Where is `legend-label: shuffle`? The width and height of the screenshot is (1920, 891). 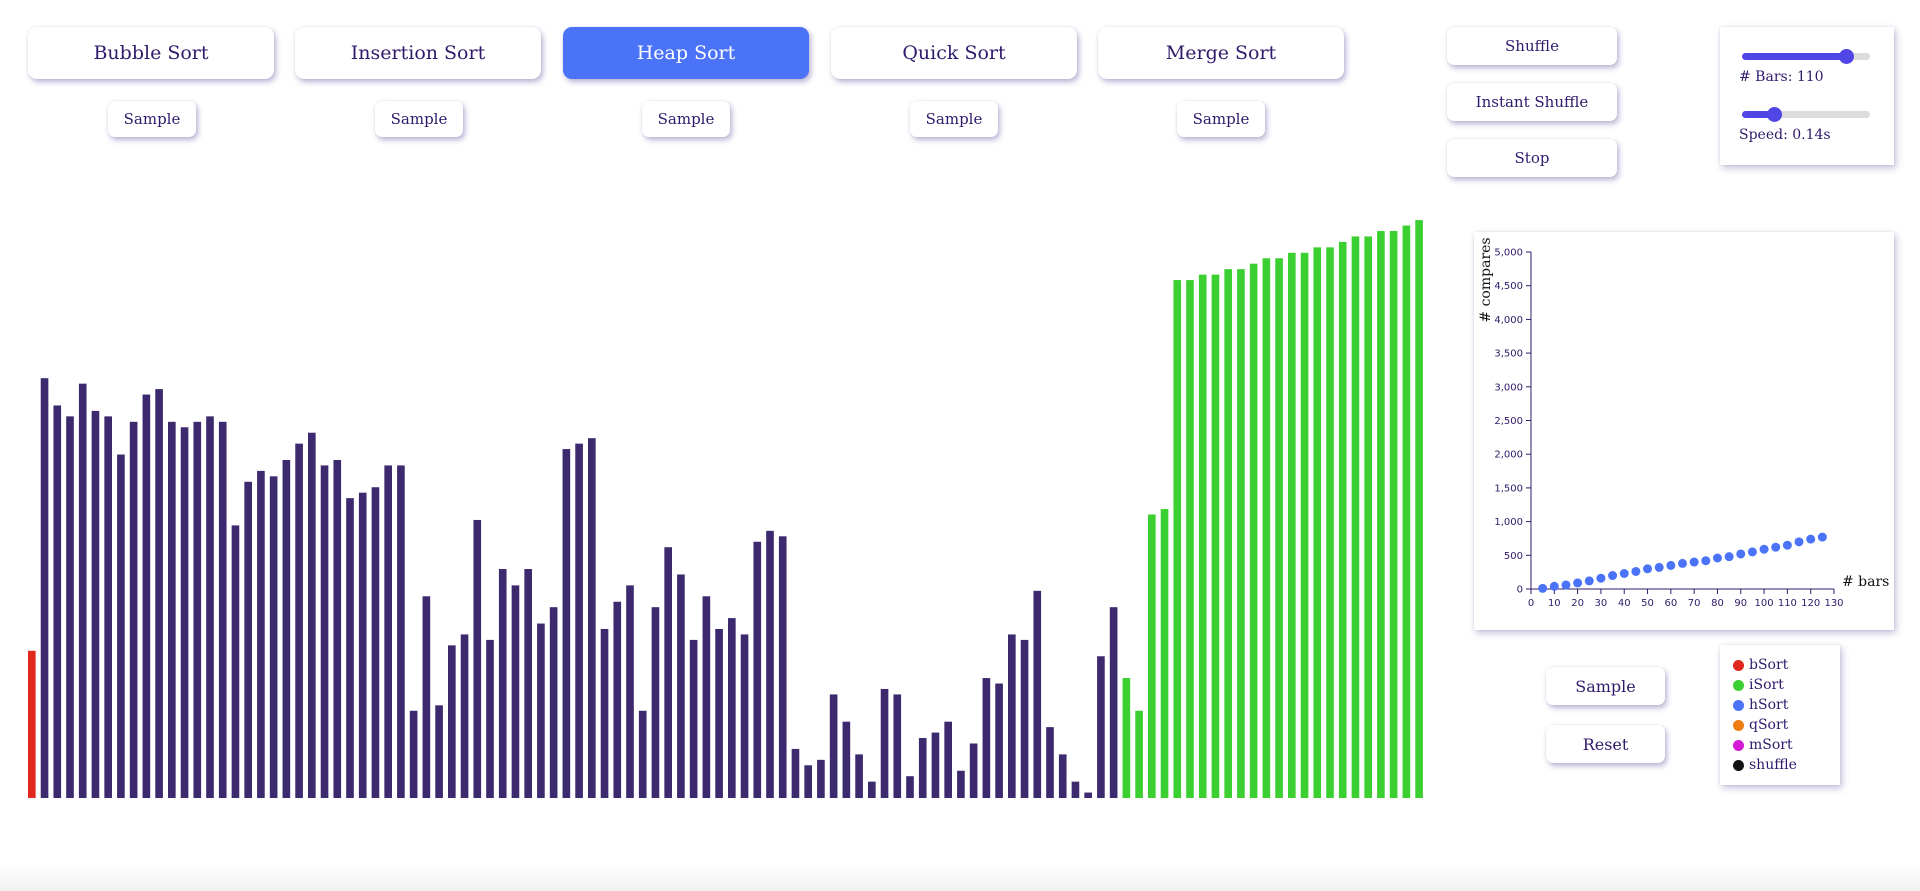 legend-label: shuffle is located at coordinates (1773, 765).